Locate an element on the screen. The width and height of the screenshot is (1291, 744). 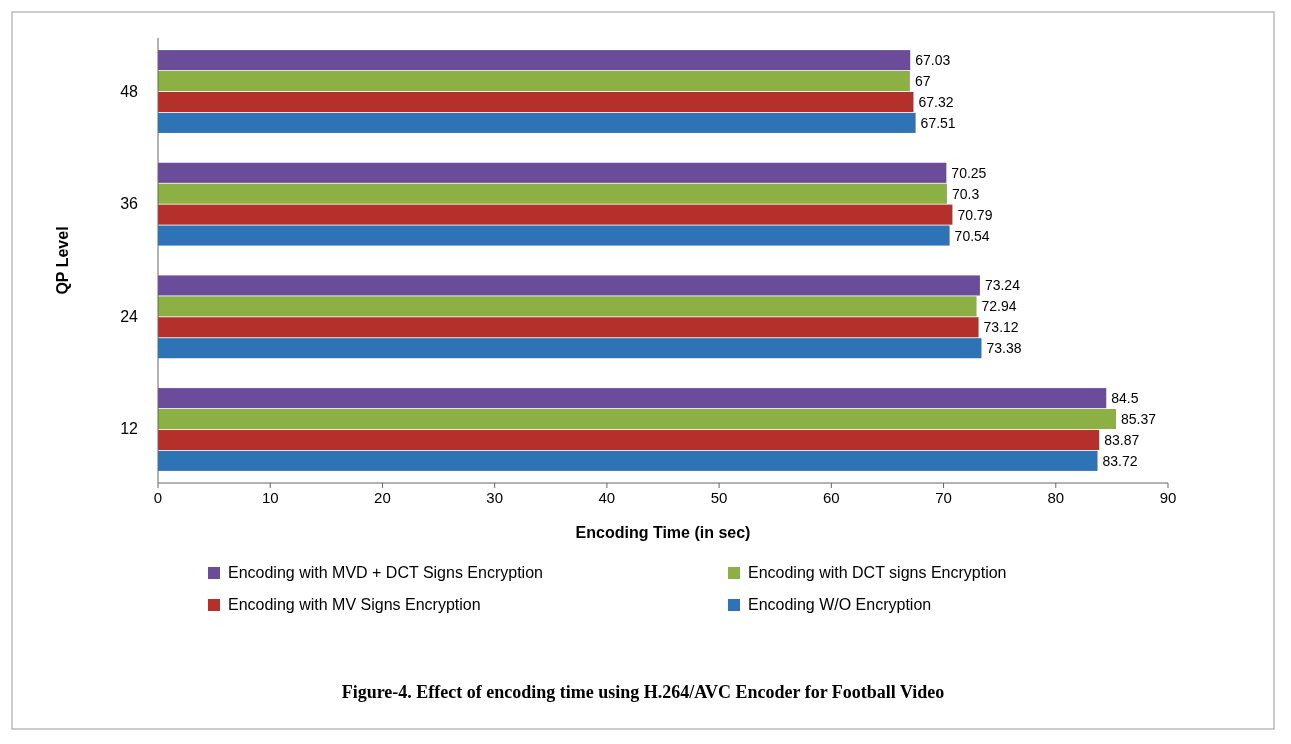
data-label: 70.3 is located at coordinates (965, 193).